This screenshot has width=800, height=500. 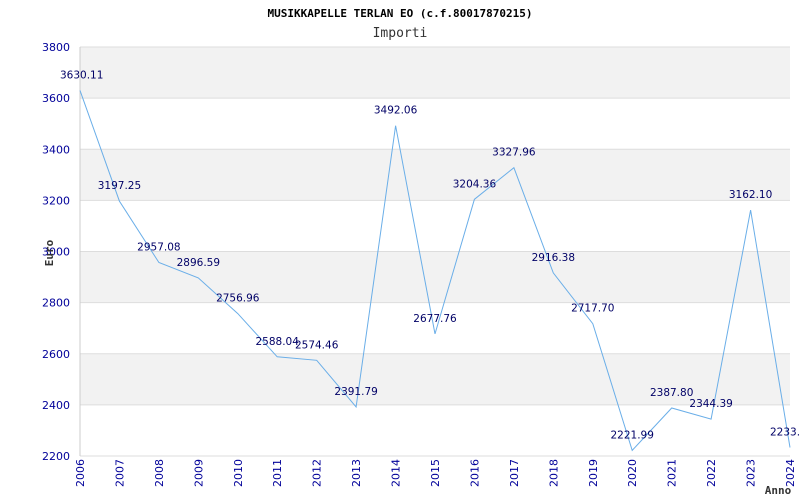 What do you see at coordinates (238, 473) in the screenshot?
I see `x-tick-label: 2010` at bounding box center [238, 473].